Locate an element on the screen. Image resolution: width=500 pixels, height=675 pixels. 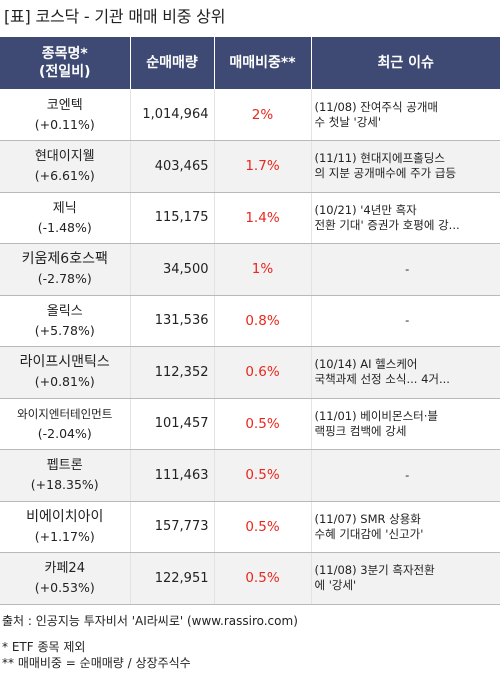
header-stock-name: 종목명* (전일비) is located at coordinates (65, 63).